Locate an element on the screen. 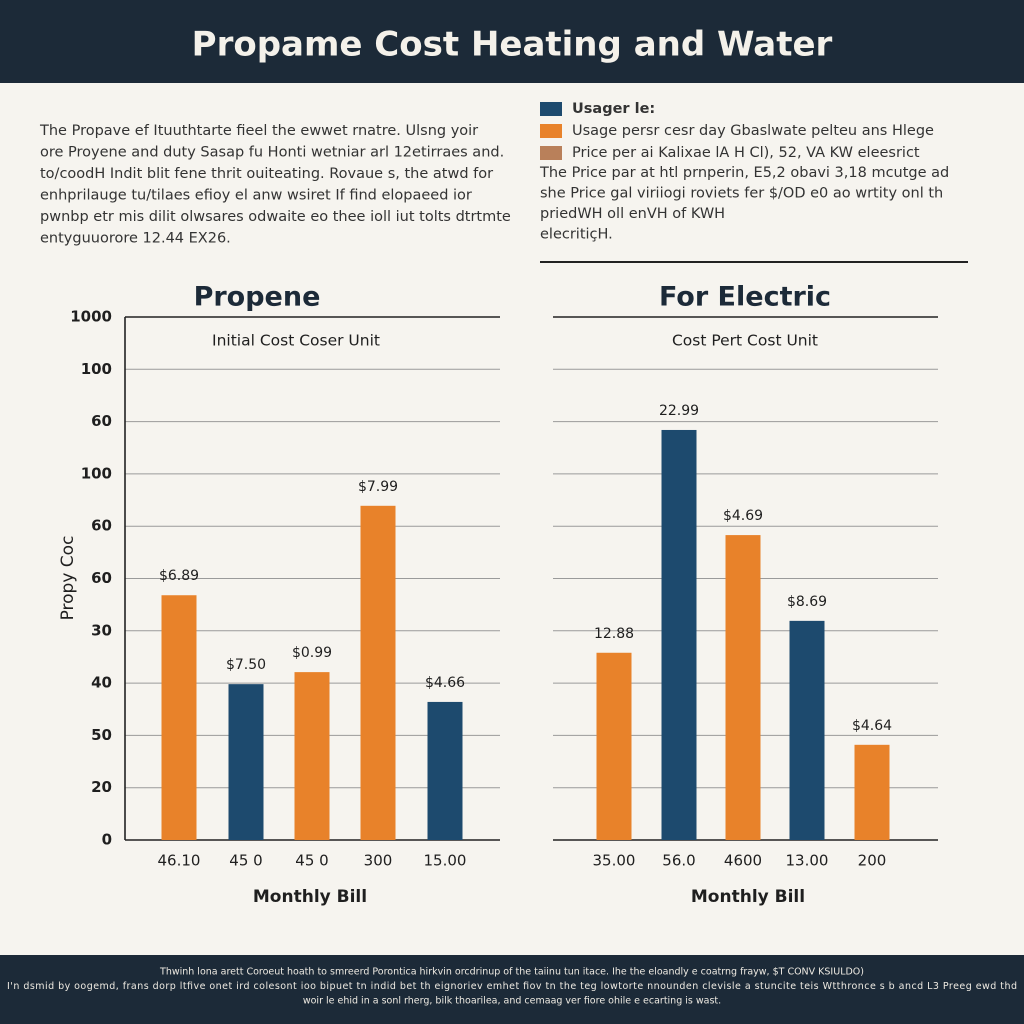 The width and height of the screenshot is (1024, 1024). x-tick-label: 56.0 is located at coordinates (678, 861).